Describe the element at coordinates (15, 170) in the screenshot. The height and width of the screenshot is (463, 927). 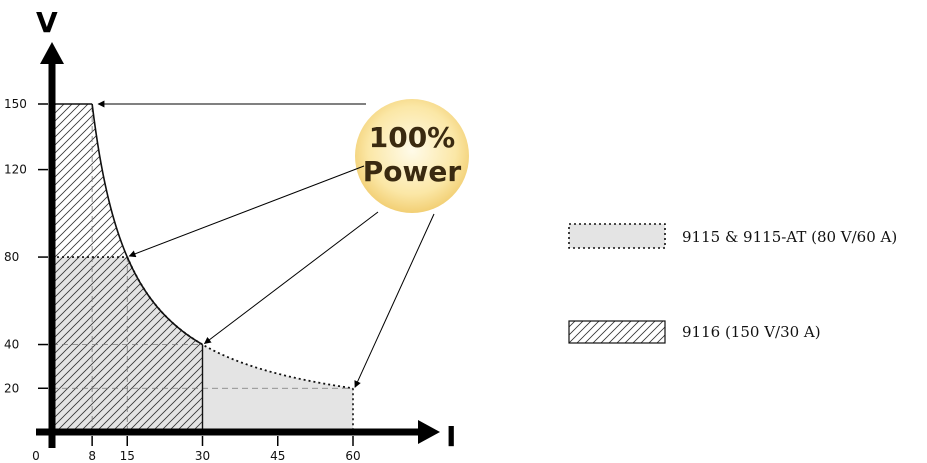
I see `y-tick-label-120: 120` at that location.